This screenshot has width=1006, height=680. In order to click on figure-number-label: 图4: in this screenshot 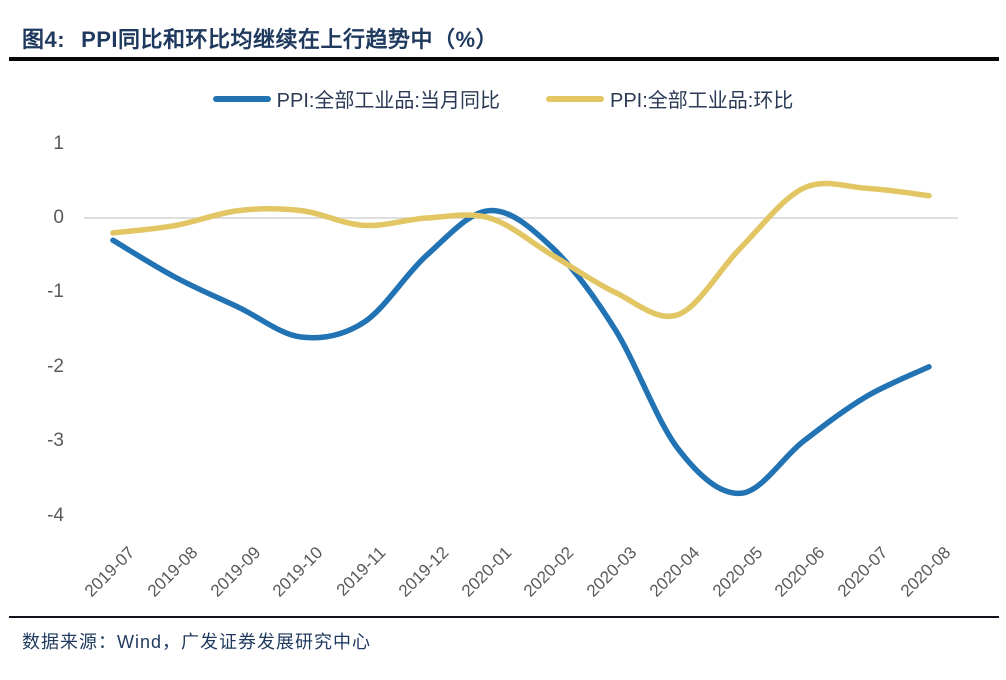, I will do `click(44, 39)`.